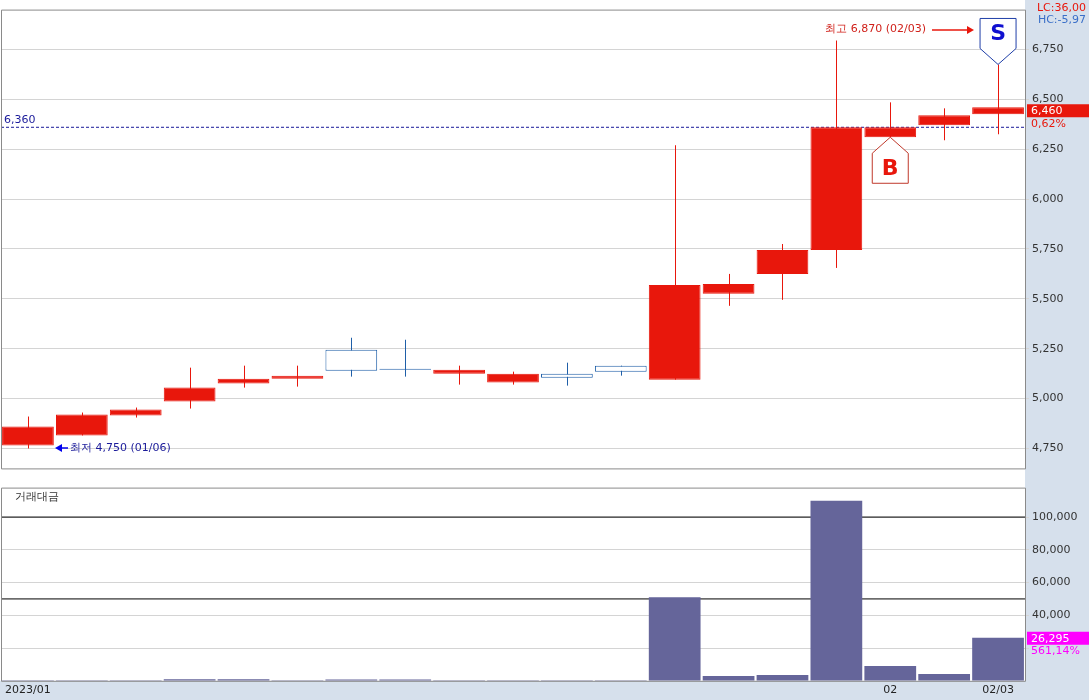 This screenshot has height=700, width=1089. Describe the element at coordinates (1061, 7) in the screenshot. I see `text: LC:36,00` at that location.